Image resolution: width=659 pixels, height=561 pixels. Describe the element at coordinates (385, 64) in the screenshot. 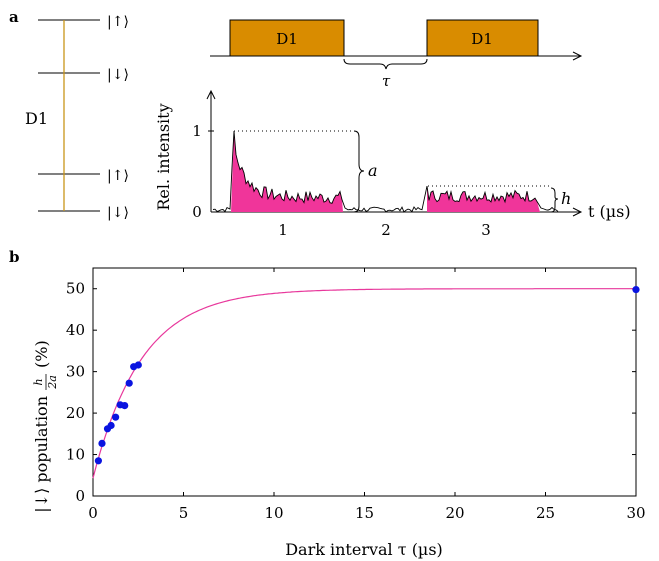

I see `tau-brace` at that location.